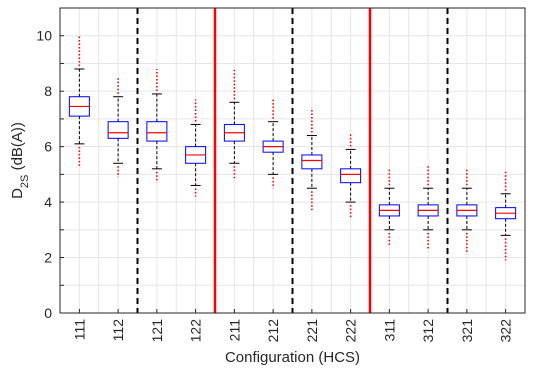  What do you see at coordinates (17, 193) in the screenshot?
I see `y-axis-label-main: D` at bounding box center [17, 193].